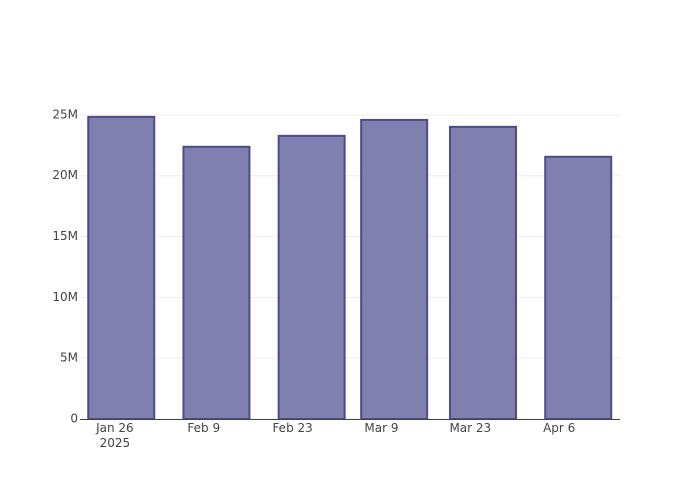  I want to click on y-tick-label: 25M, so click(65, 114).